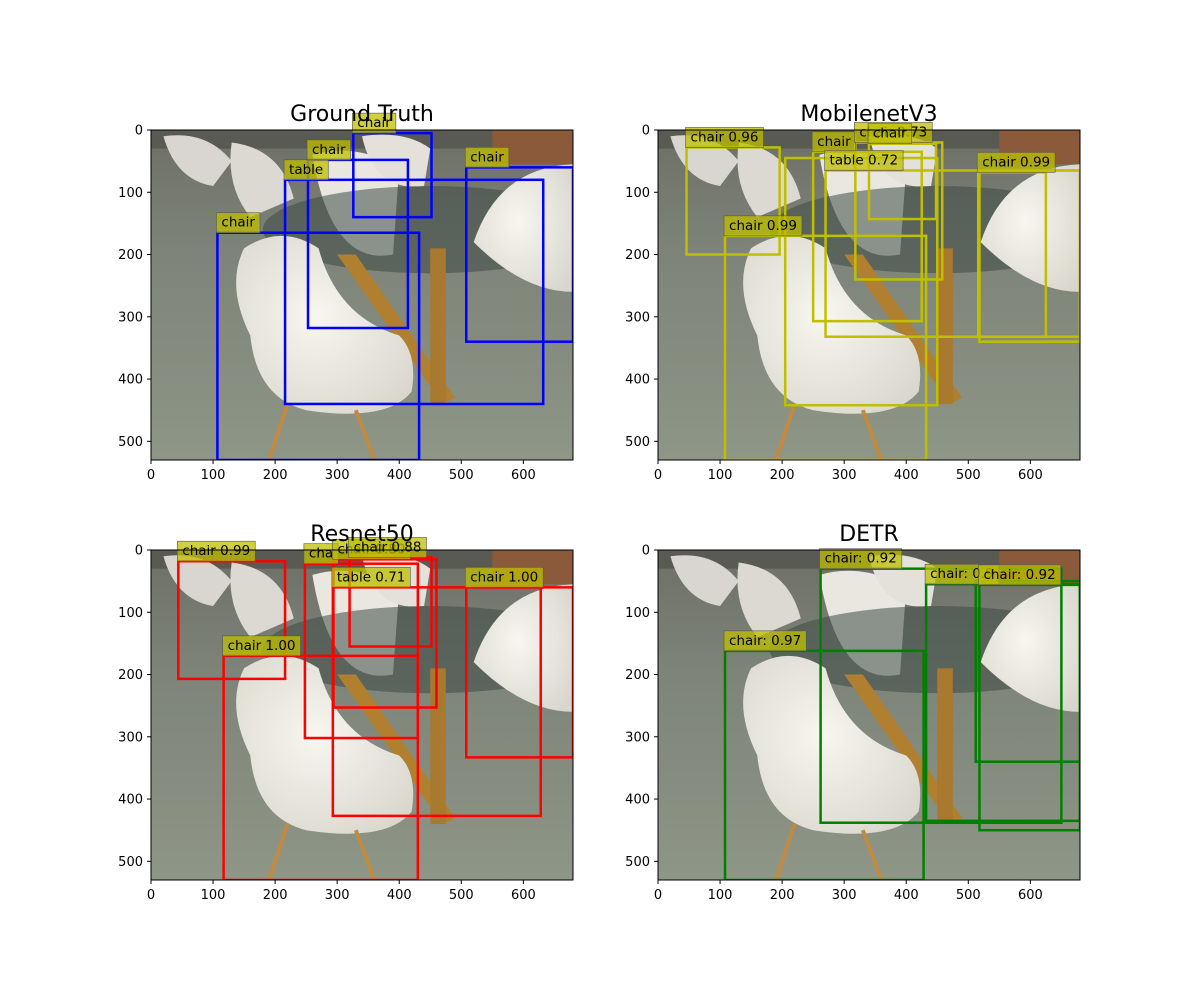  I want to click on box-label: table, so click(306, 170).